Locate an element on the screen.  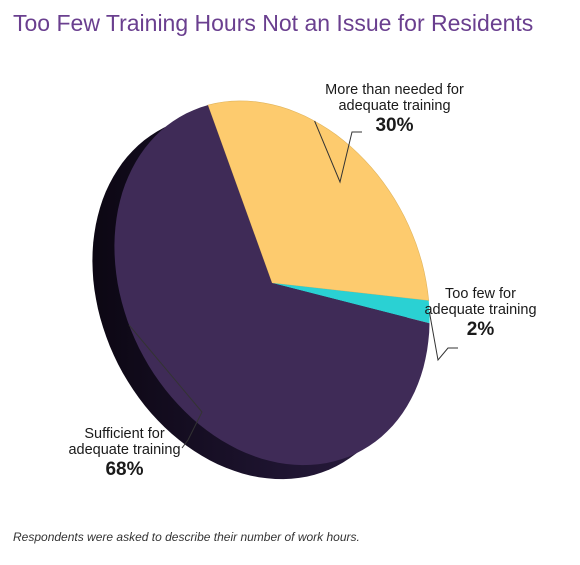
label-too-few-line2: adequate training is located at coordinates (480, 310).